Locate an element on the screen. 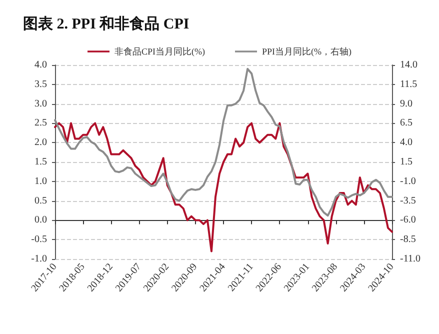  y2-tick-label: 11.5 is located at coordinates (409, 84).